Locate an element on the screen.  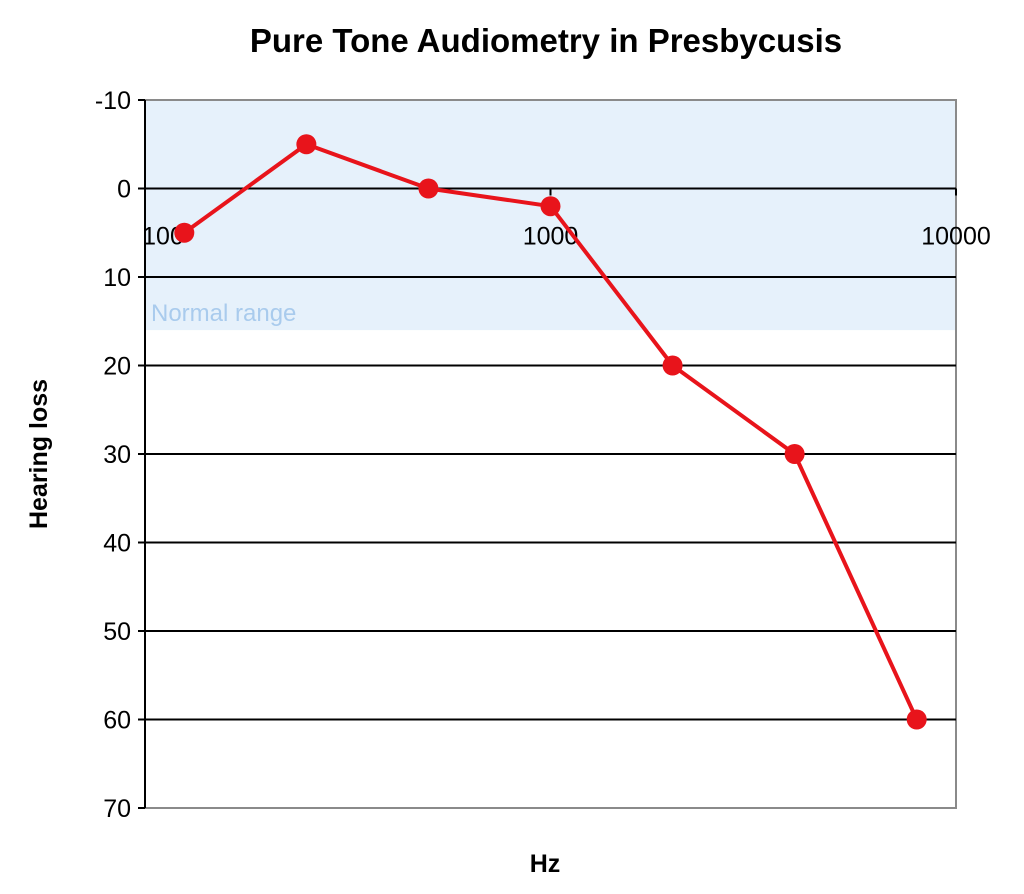
chart-title: Pure Tone Audiometry in Presbycusis is located at coordinates (546, 40).